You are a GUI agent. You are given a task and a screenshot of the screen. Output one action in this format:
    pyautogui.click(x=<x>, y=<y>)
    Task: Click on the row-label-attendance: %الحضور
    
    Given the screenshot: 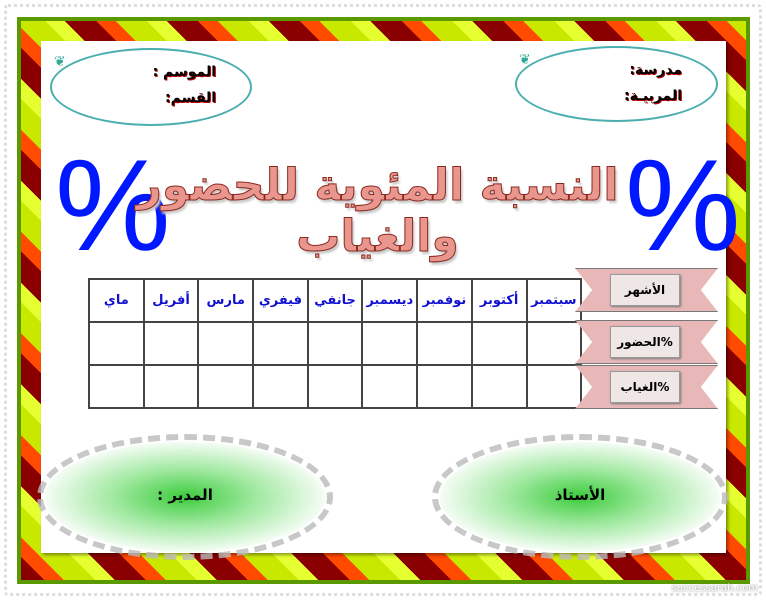 What is the action you would take?
    pyautogui.click(x=646, y=342)
    